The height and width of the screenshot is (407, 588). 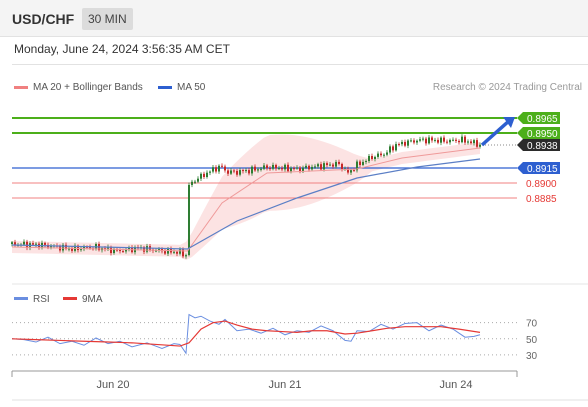 What do you see at coordinates (496, 132) in the screenshot?
I see `forecast-arrow` at bounding box center [496, 132].